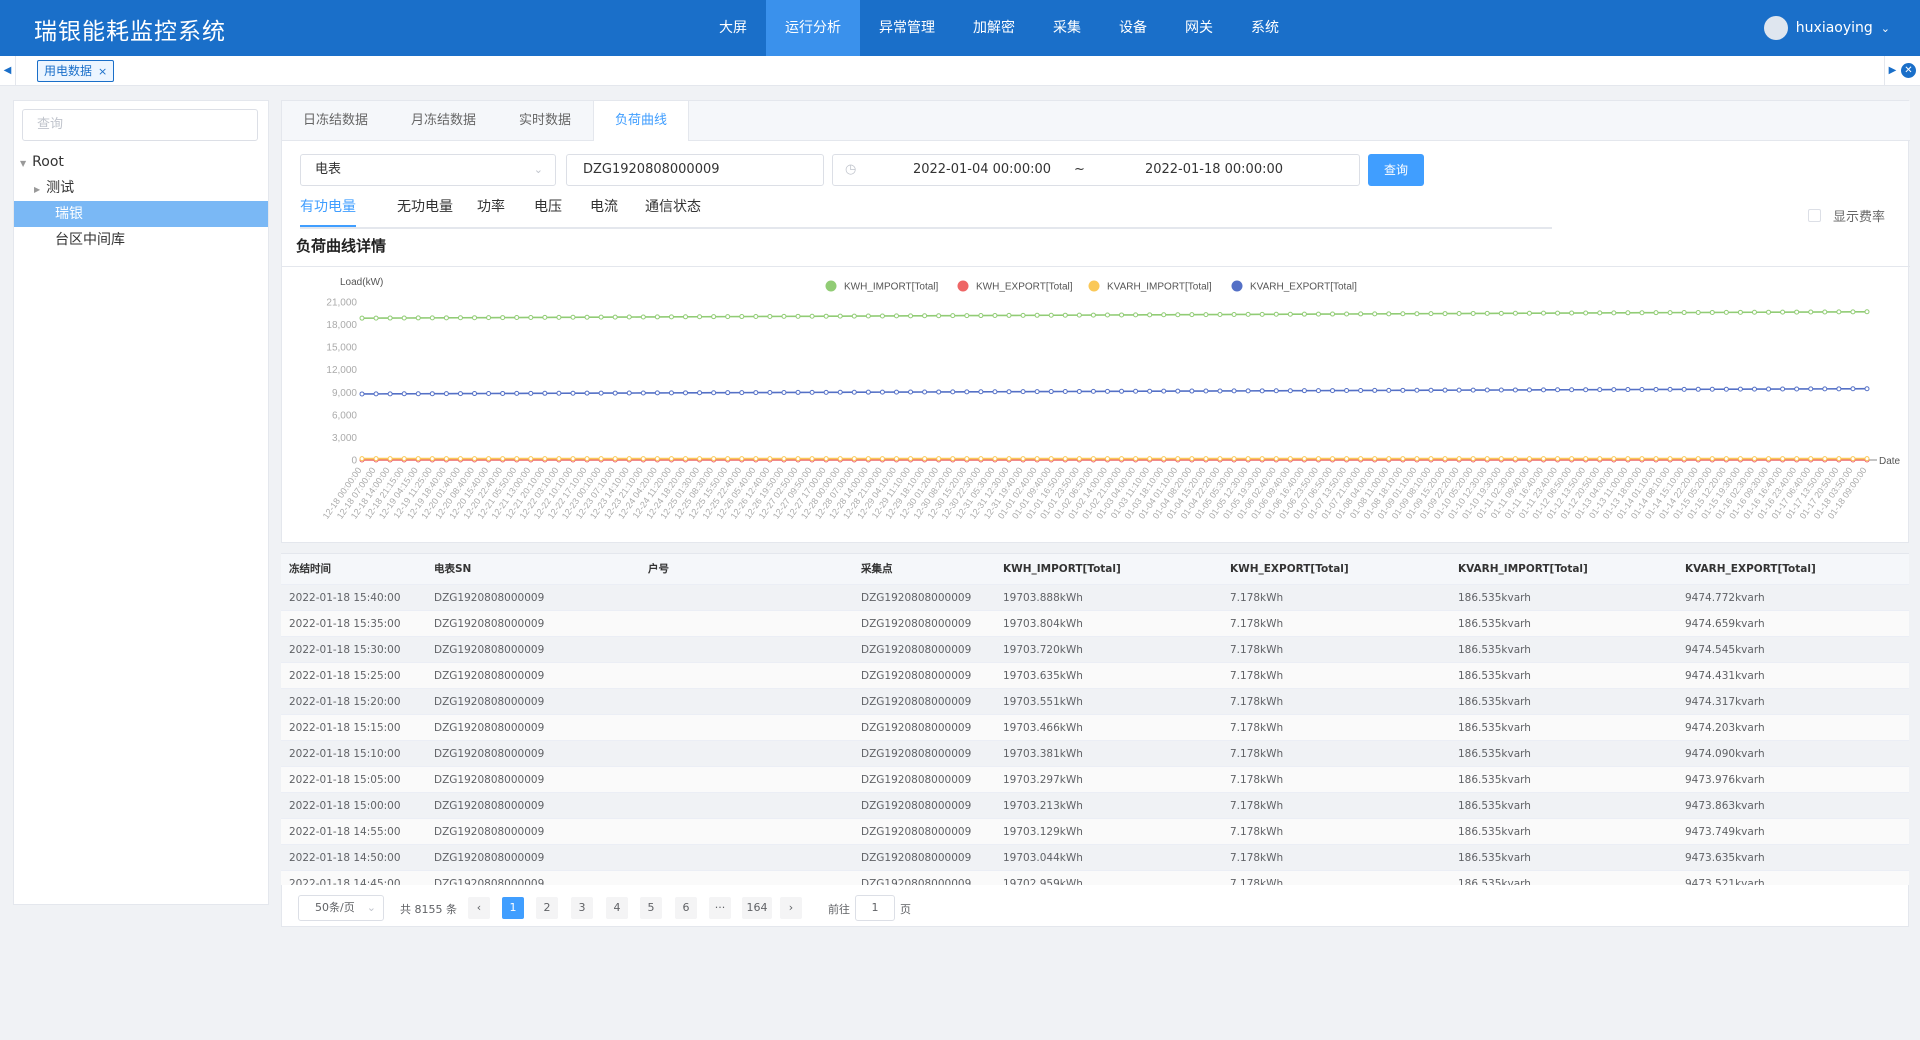 This screenshot has width=1920, height=1040. I want to click on column-header: 冻结时间, so click(310, 569).